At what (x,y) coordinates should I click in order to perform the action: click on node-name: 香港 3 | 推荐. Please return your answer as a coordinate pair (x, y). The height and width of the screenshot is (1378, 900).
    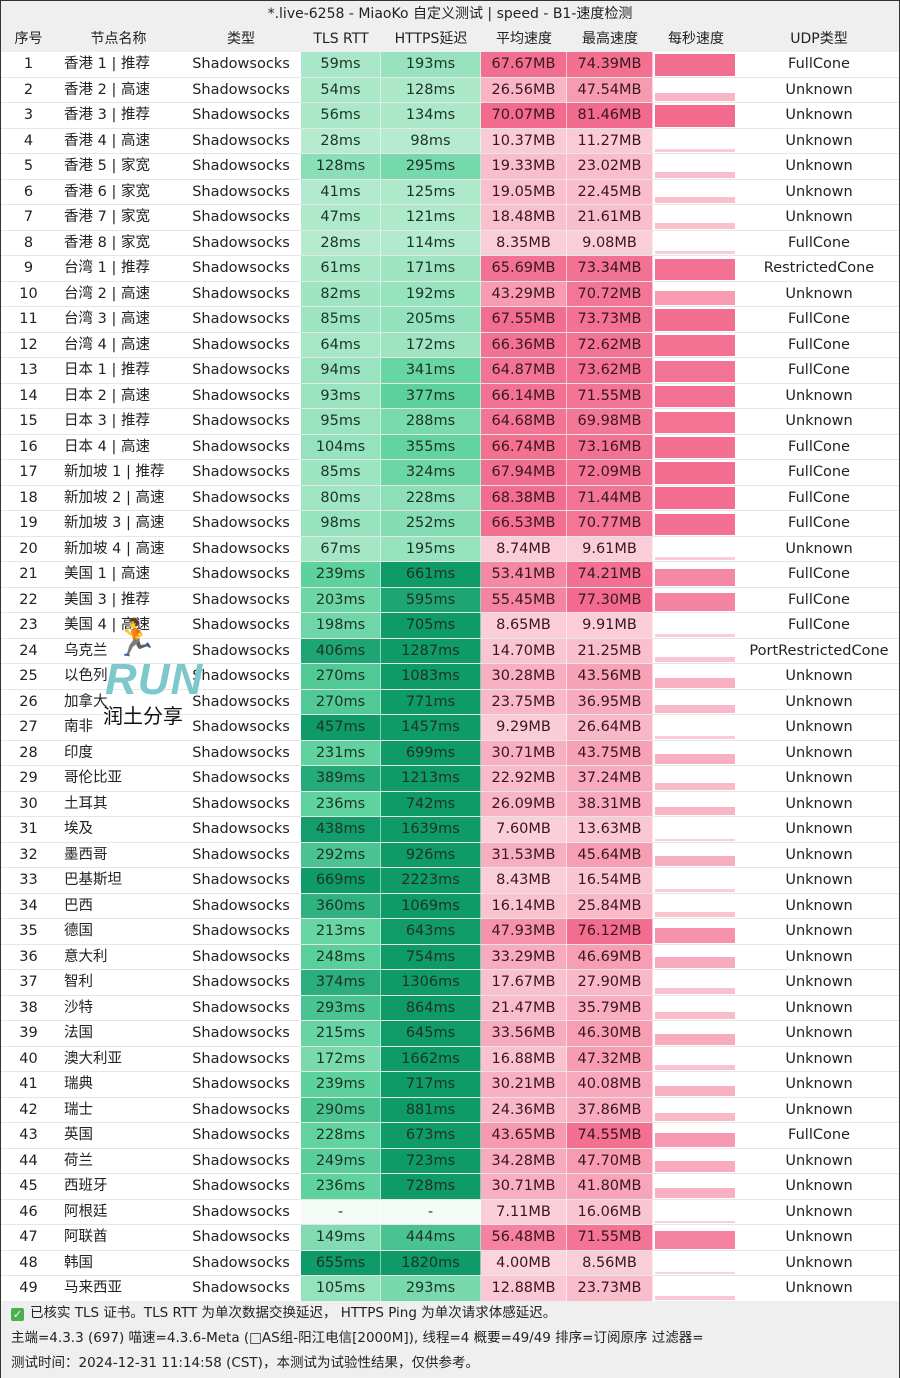
    Looking at the image, I should click on (107, 115).